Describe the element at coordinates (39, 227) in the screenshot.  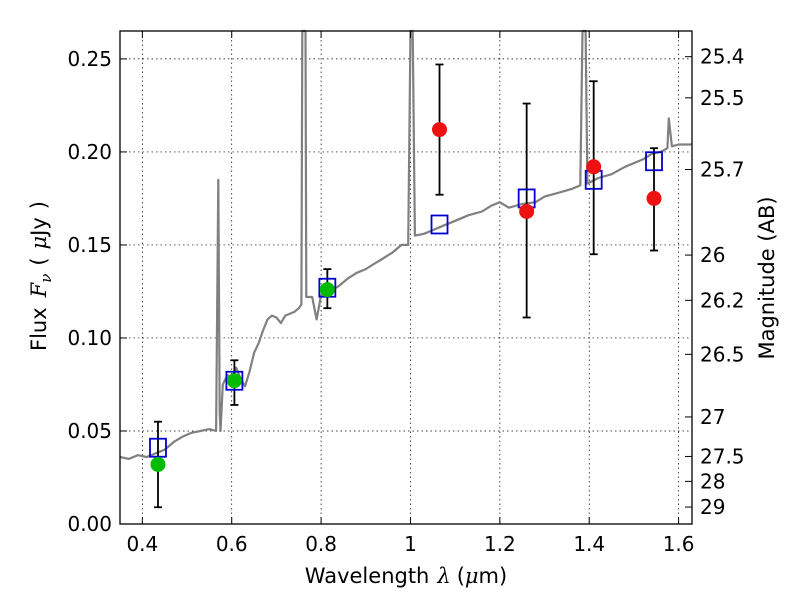
I see `y-axis-title-unit-rest: Jy` at that location.